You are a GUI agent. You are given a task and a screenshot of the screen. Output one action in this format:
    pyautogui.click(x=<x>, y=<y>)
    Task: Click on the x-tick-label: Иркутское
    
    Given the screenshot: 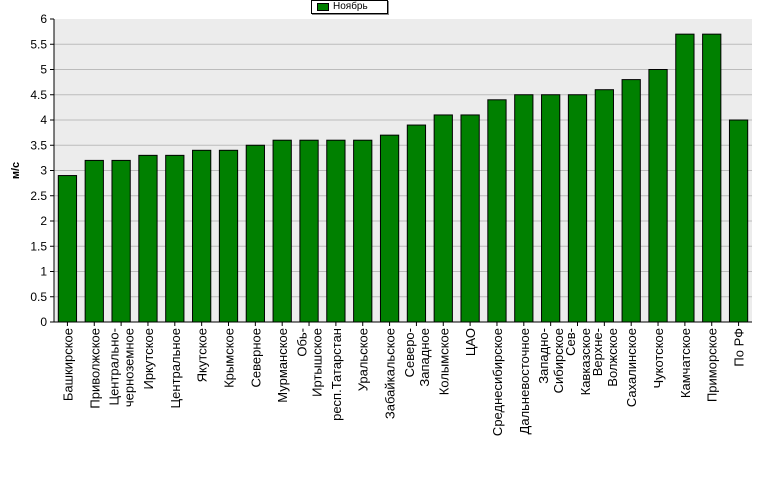 What is the action you would take?
    pyautogui.click(x=148, y=359)
    